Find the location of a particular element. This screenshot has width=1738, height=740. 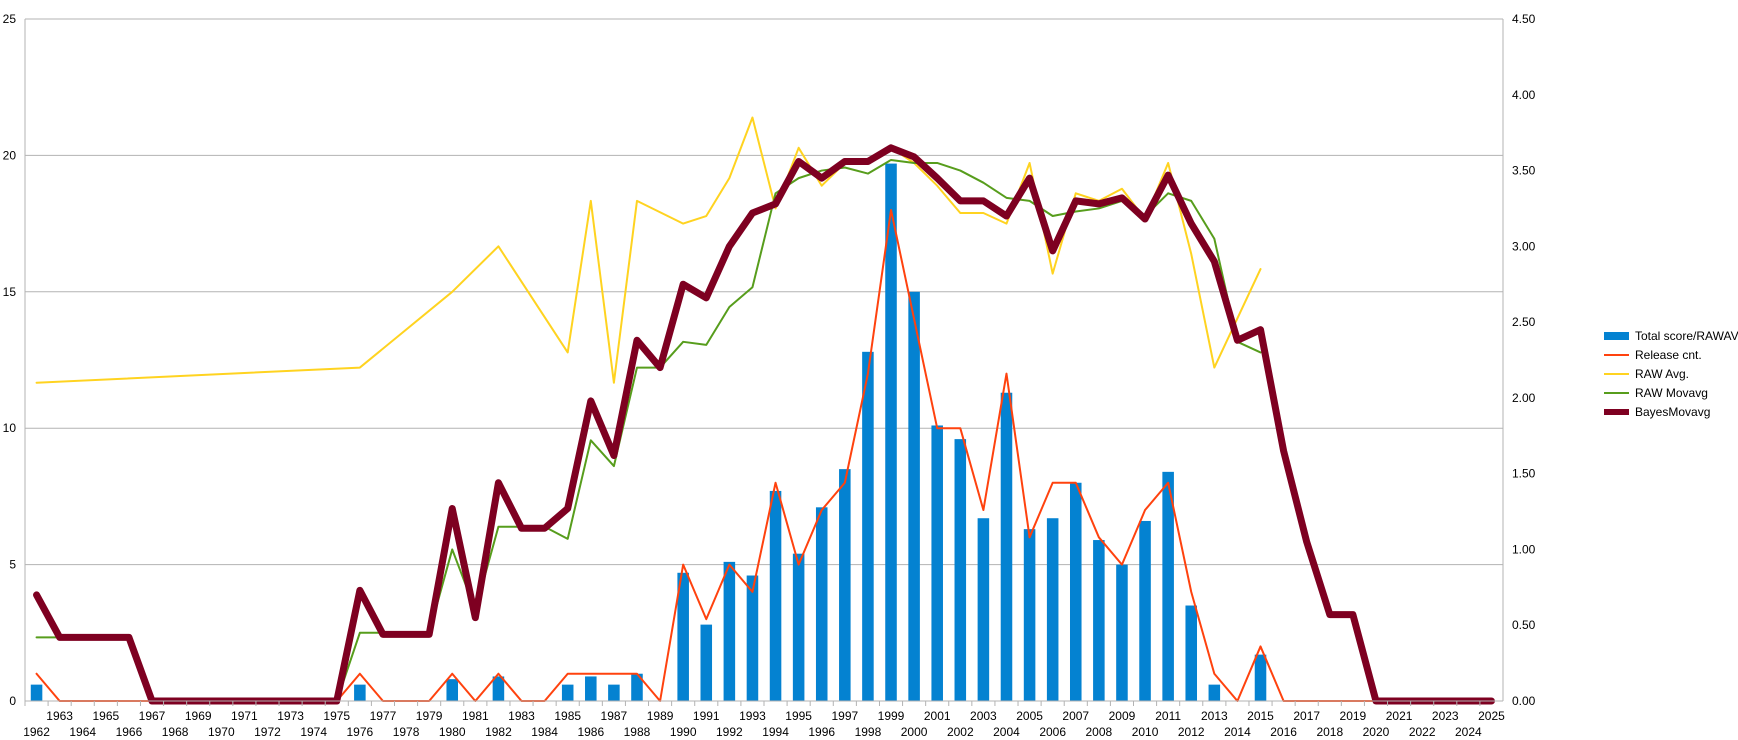

x-axis-tick-label: 1997 is located at coordinates (844, 716).